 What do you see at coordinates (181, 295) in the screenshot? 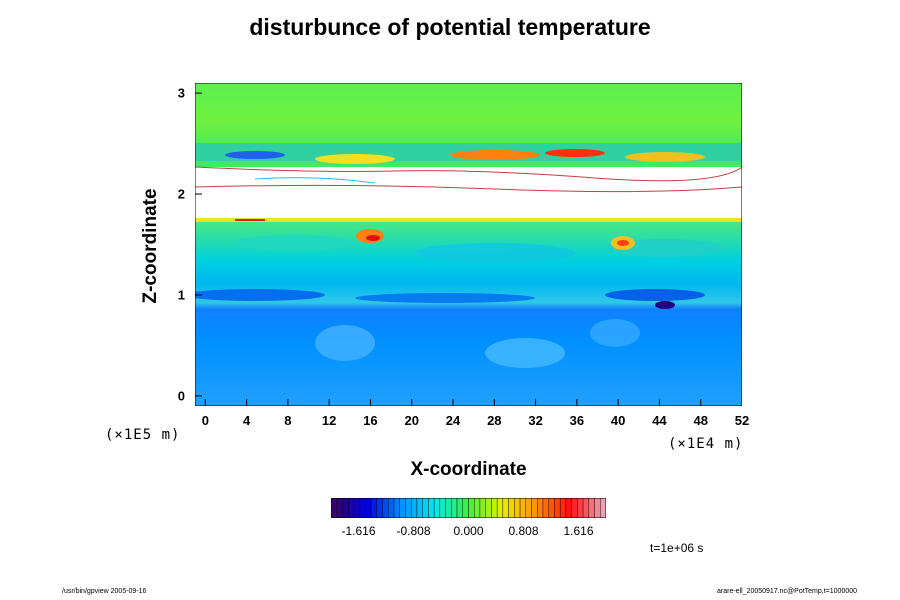
I see `y-tick-label: 1` at bounding box center [181, 295].